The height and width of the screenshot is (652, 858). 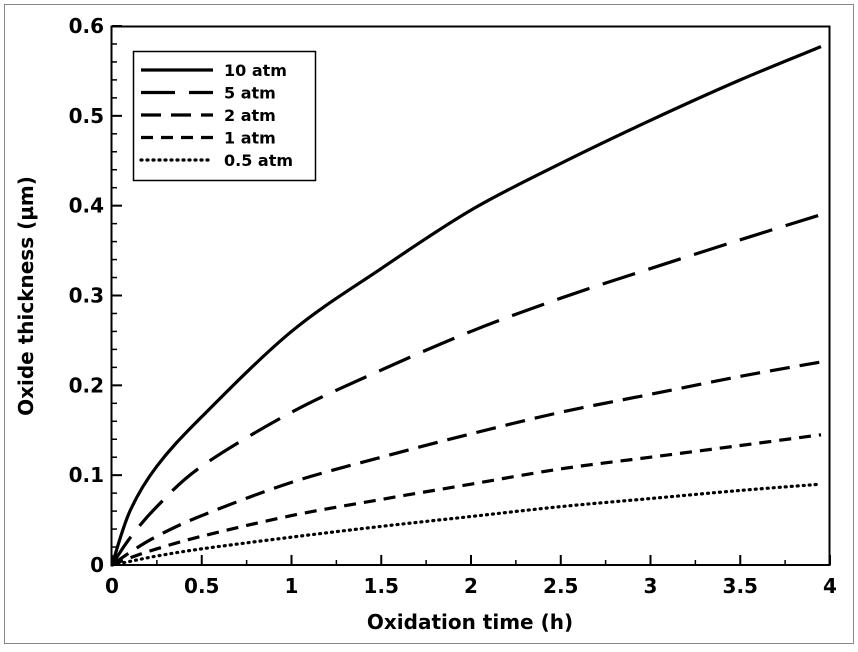 What do you see at coordinates (255, 70) in the screenshot?
I see `legend-label: 10 atm` at bounding box center [255, 70].